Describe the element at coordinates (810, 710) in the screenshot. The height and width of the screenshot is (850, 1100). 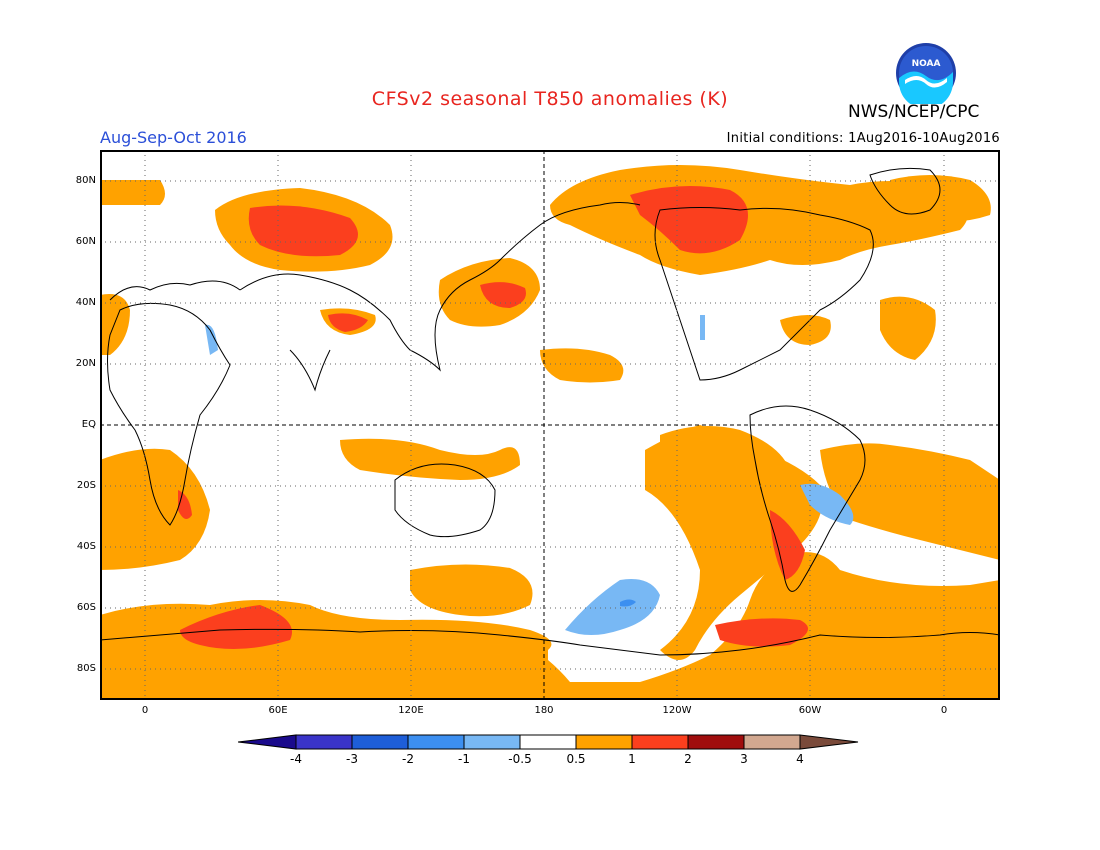
I see `lon-label-60w: 60W` at that location.